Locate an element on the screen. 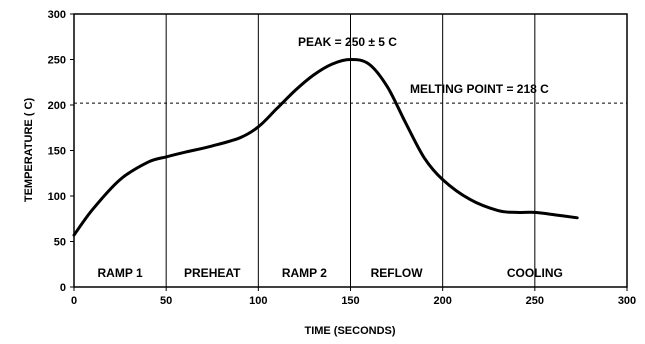  phase-label-1: PREHEAT is located at coordinates (212, 273).